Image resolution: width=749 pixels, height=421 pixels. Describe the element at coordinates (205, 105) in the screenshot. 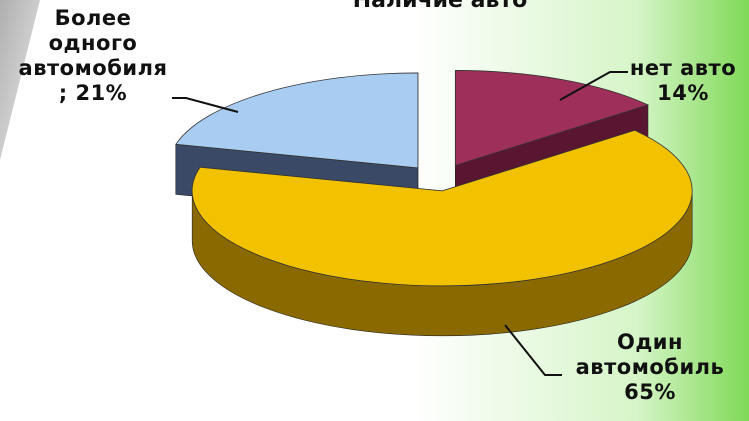

I see `leader-more-than-one-car` at that location.